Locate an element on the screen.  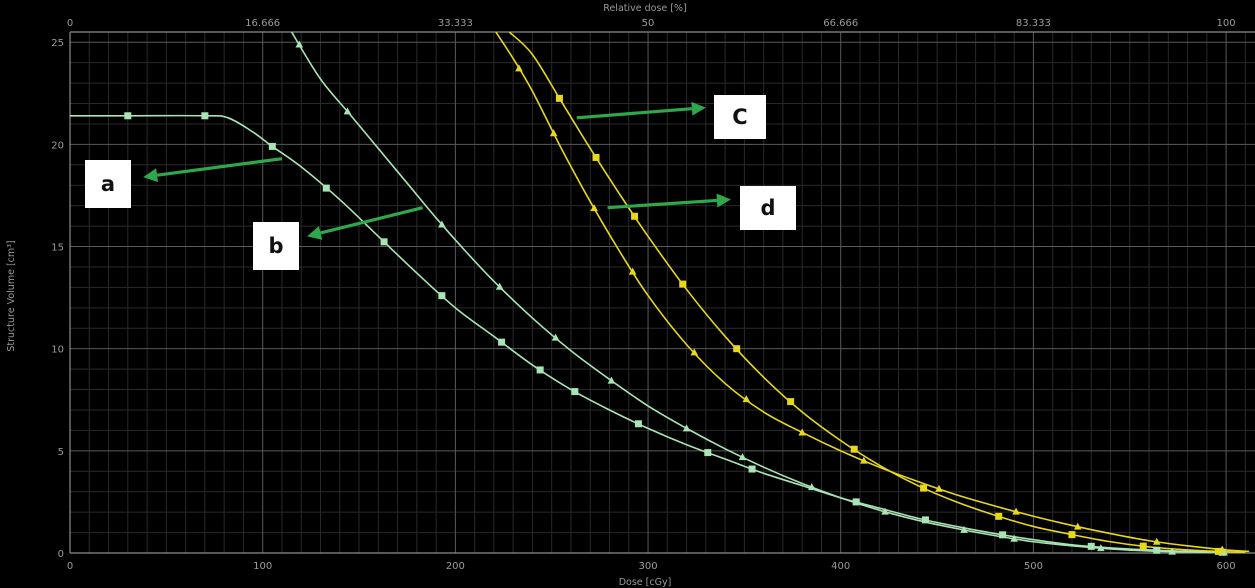
top-tick-label: 83.333 is located at coordinates (1033, 23).